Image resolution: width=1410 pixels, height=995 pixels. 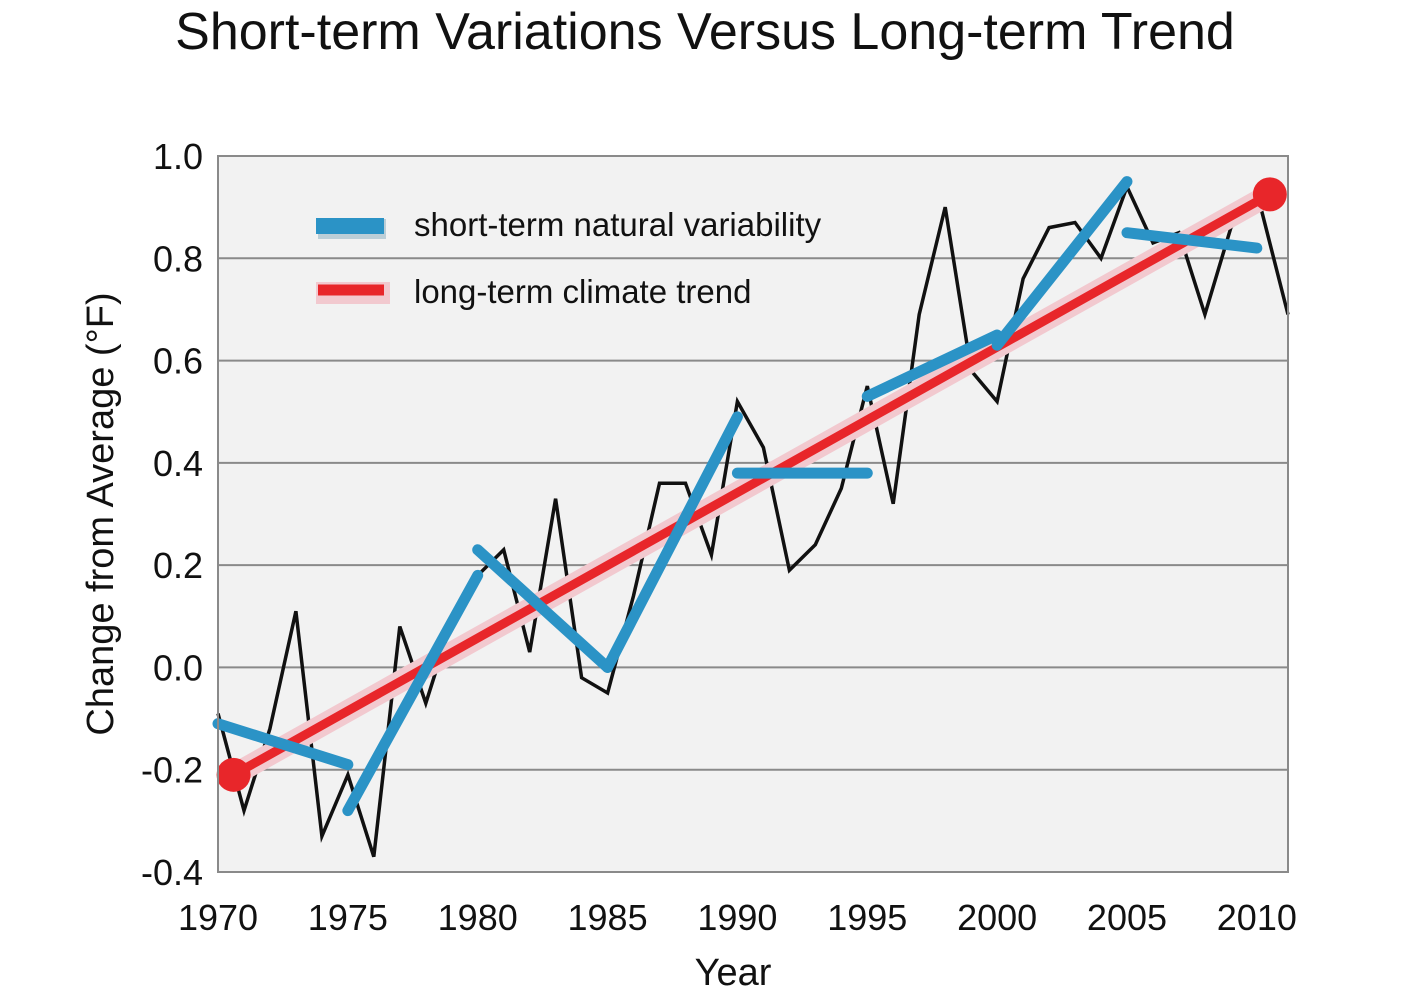 What do you see at coordinates (1257, 917) in the screenshot?
I see `x-tick-label: 2010` at bounding box center [1257, 917].